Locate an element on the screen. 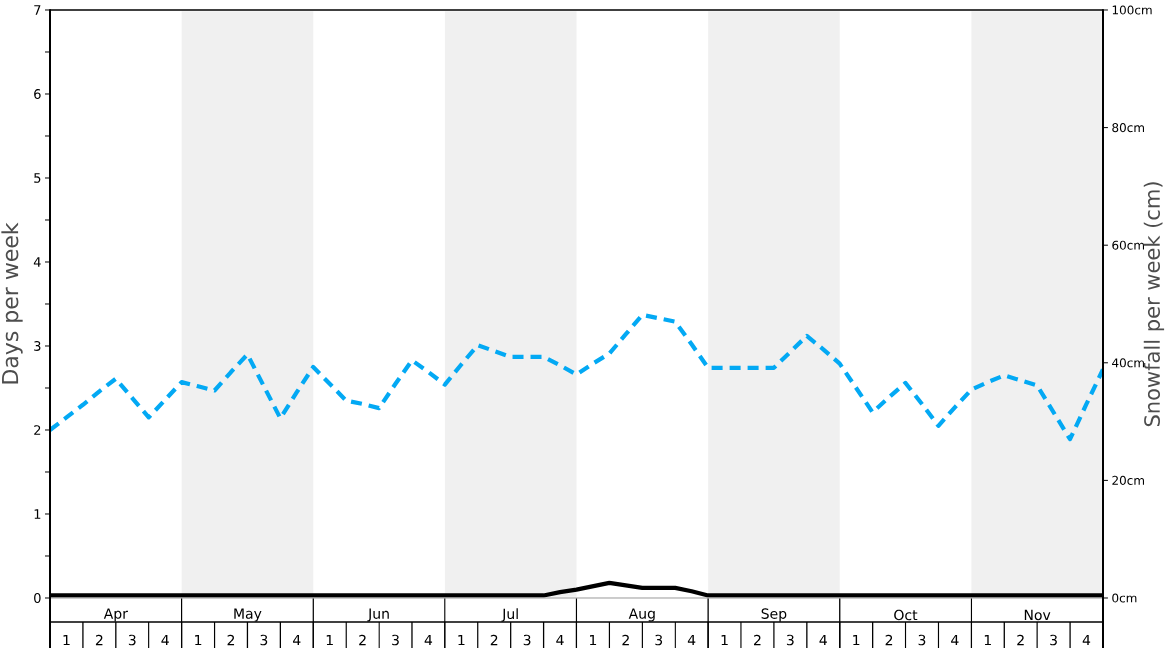  x-tick-label: Jun is located at coordinates (378, 615).